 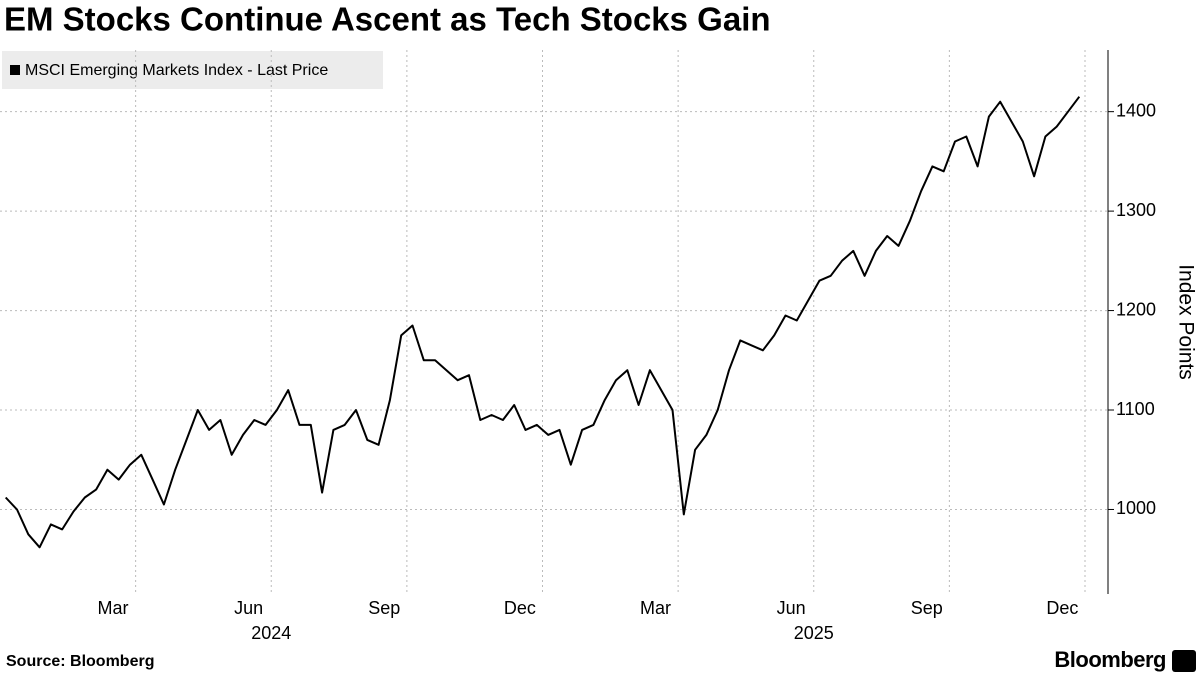 What do you see at coordinates (80, 661) in the screenshot?
I see `source: Source: Bloomberg` at bounding box center [80, 661].